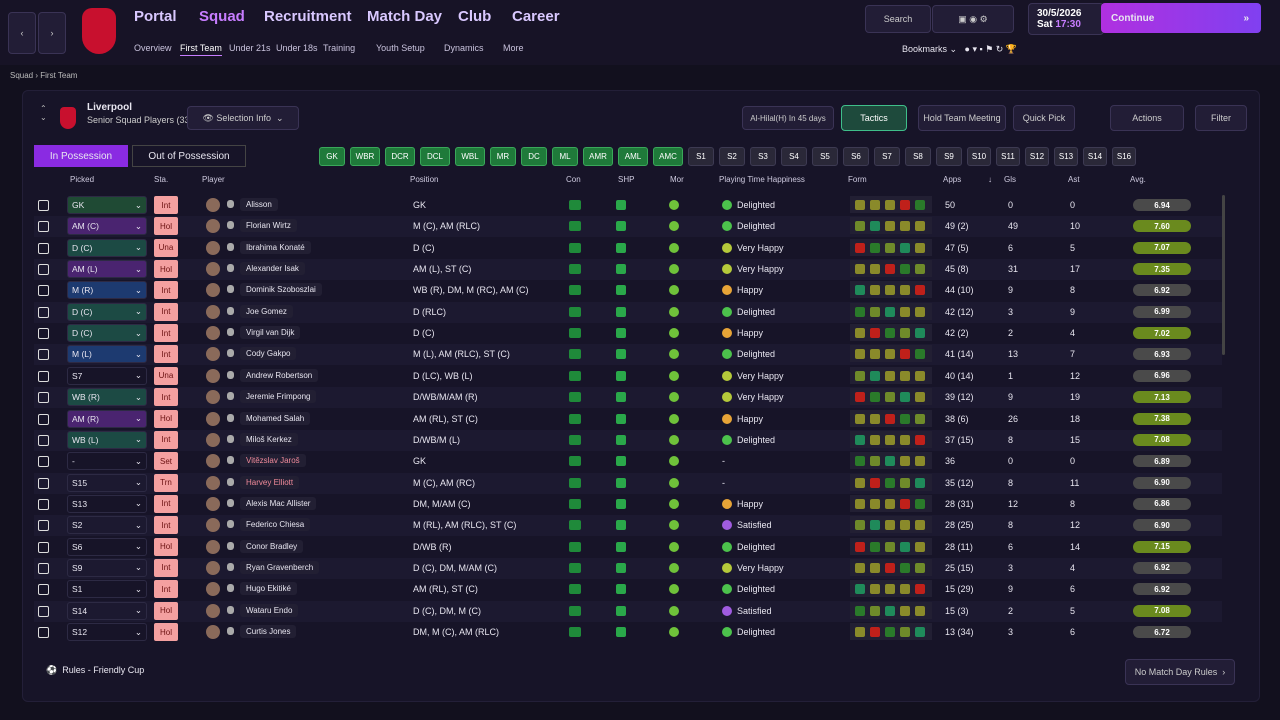 The width and height of the screenshot is (1280, 720). I want to click on column-header: Playing Time Happiness, so click(762, 179).